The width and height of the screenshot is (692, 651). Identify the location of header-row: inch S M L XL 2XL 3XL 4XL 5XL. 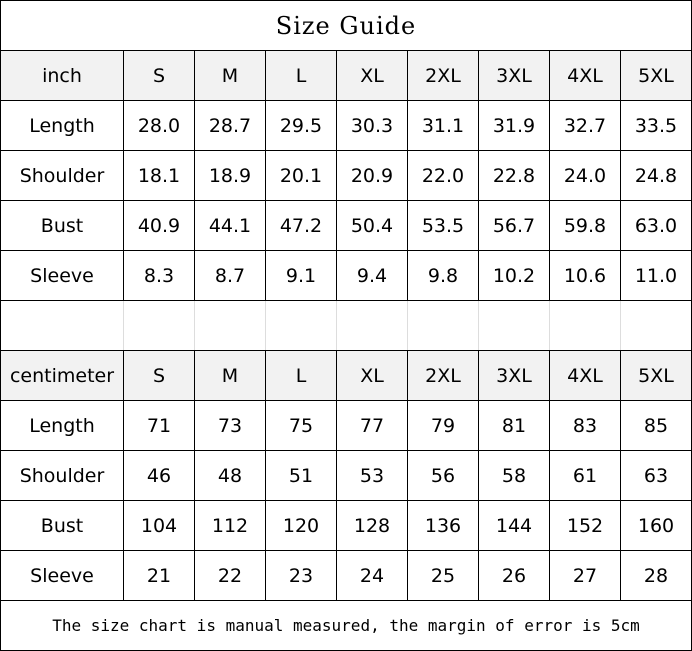
(346, 75).